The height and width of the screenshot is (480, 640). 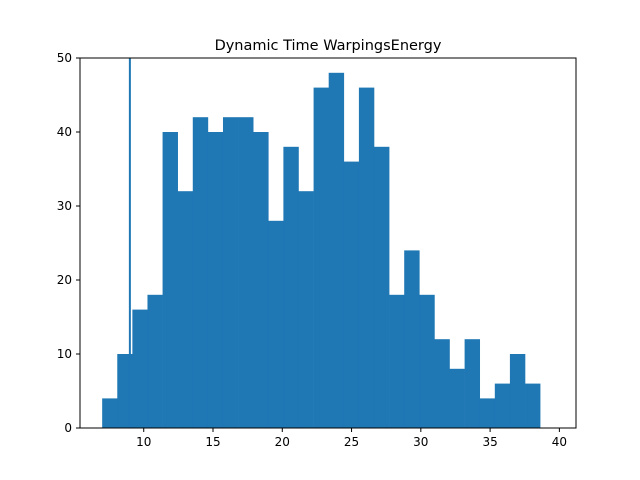 What do you see at coordinates (328, 46) in the screenshot?
I see `chart-title: Dynamic Time WarpingsEnergy` at bounding box center [328, 46].